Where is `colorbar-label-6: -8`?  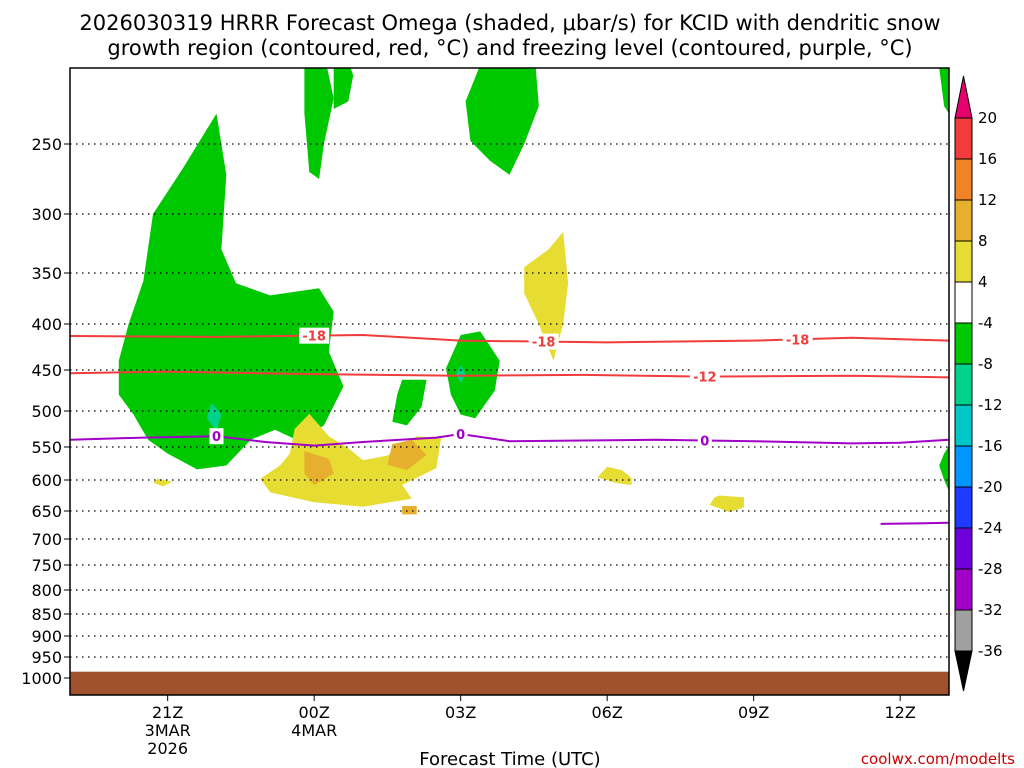
colorbar-label-6: -8 is located at coordinates (985, 364).